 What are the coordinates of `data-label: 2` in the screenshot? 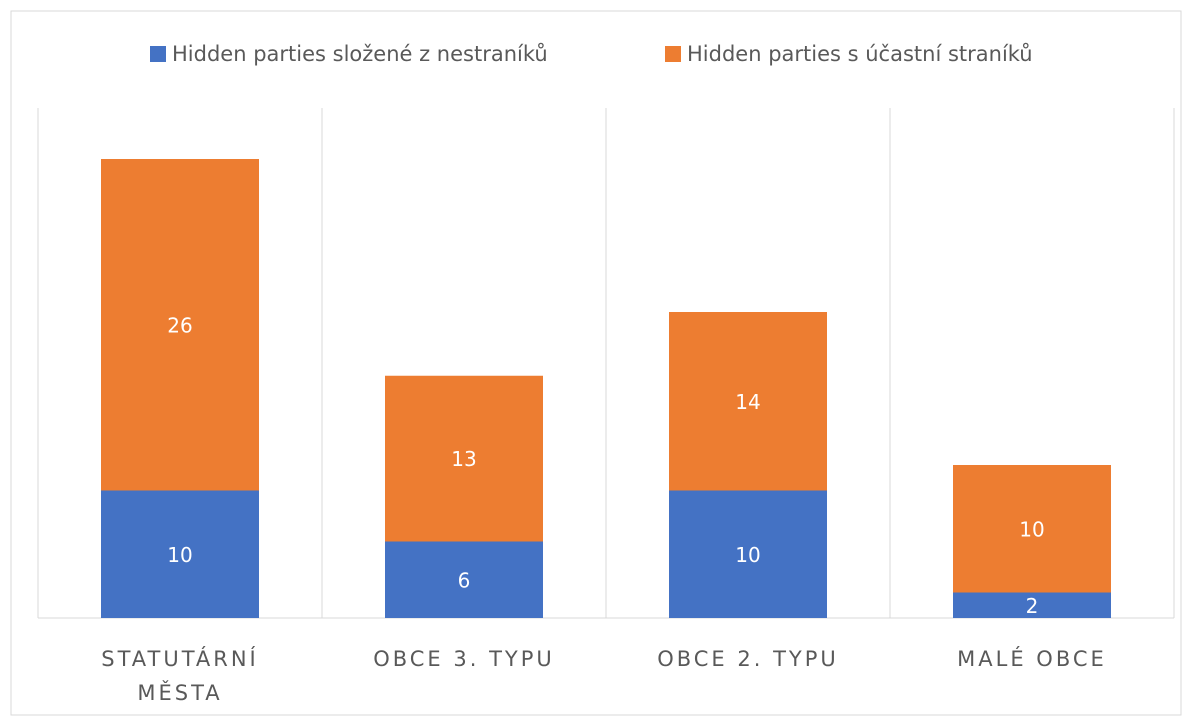 It's located at (1032, 606).